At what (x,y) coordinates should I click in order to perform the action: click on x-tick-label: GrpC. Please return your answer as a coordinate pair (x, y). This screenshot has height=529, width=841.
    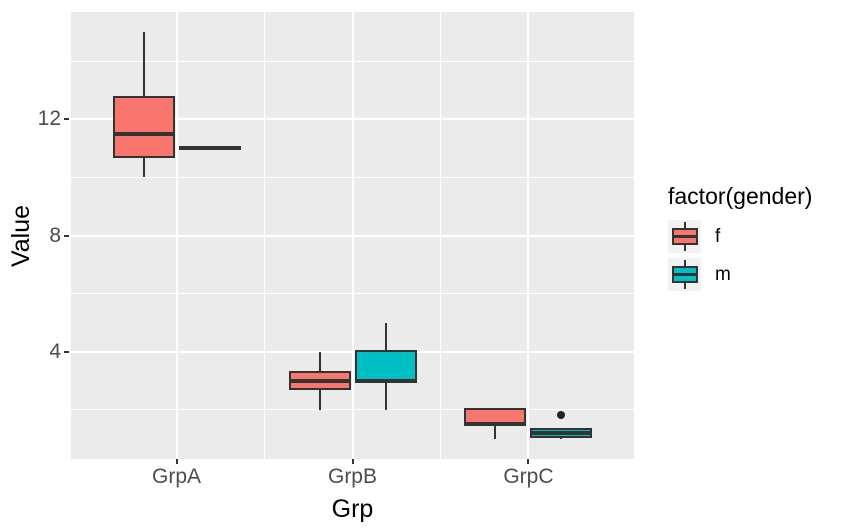
    Looking at the image, I should click on (528, 476).